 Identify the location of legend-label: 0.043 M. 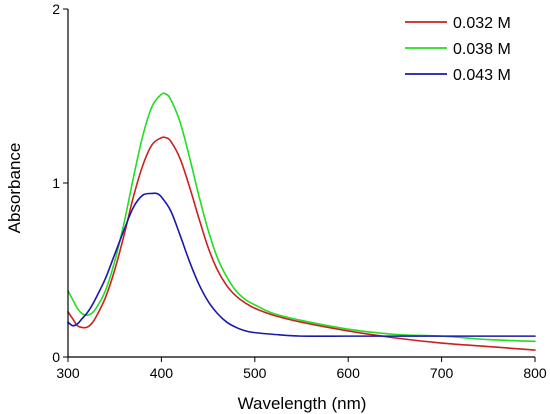
(482, 75).